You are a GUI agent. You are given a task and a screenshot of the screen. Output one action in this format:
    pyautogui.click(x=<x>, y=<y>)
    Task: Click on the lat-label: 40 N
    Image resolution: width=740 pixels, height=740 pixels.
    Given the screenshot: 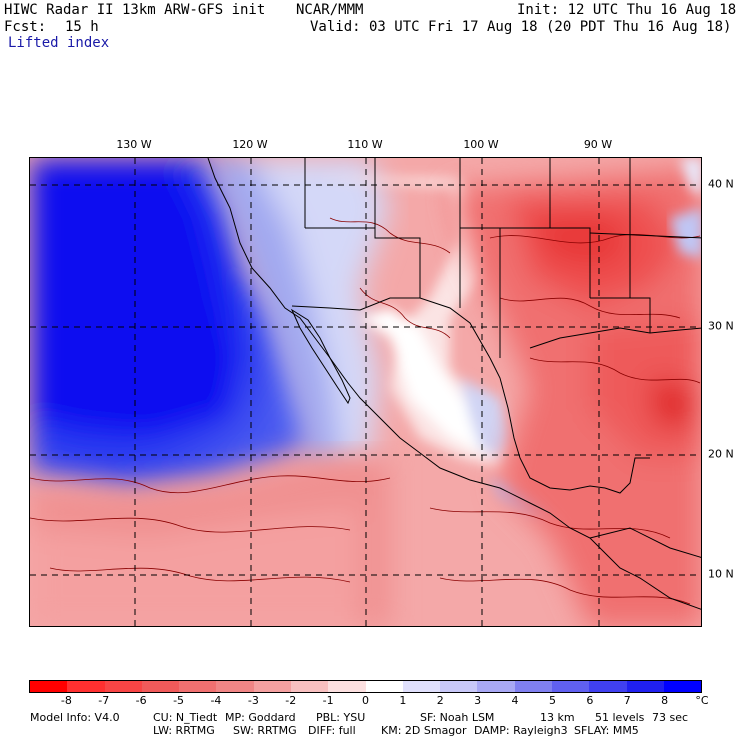 What is the action you would take?
    pyautogui.click(x=721, y=184)
    